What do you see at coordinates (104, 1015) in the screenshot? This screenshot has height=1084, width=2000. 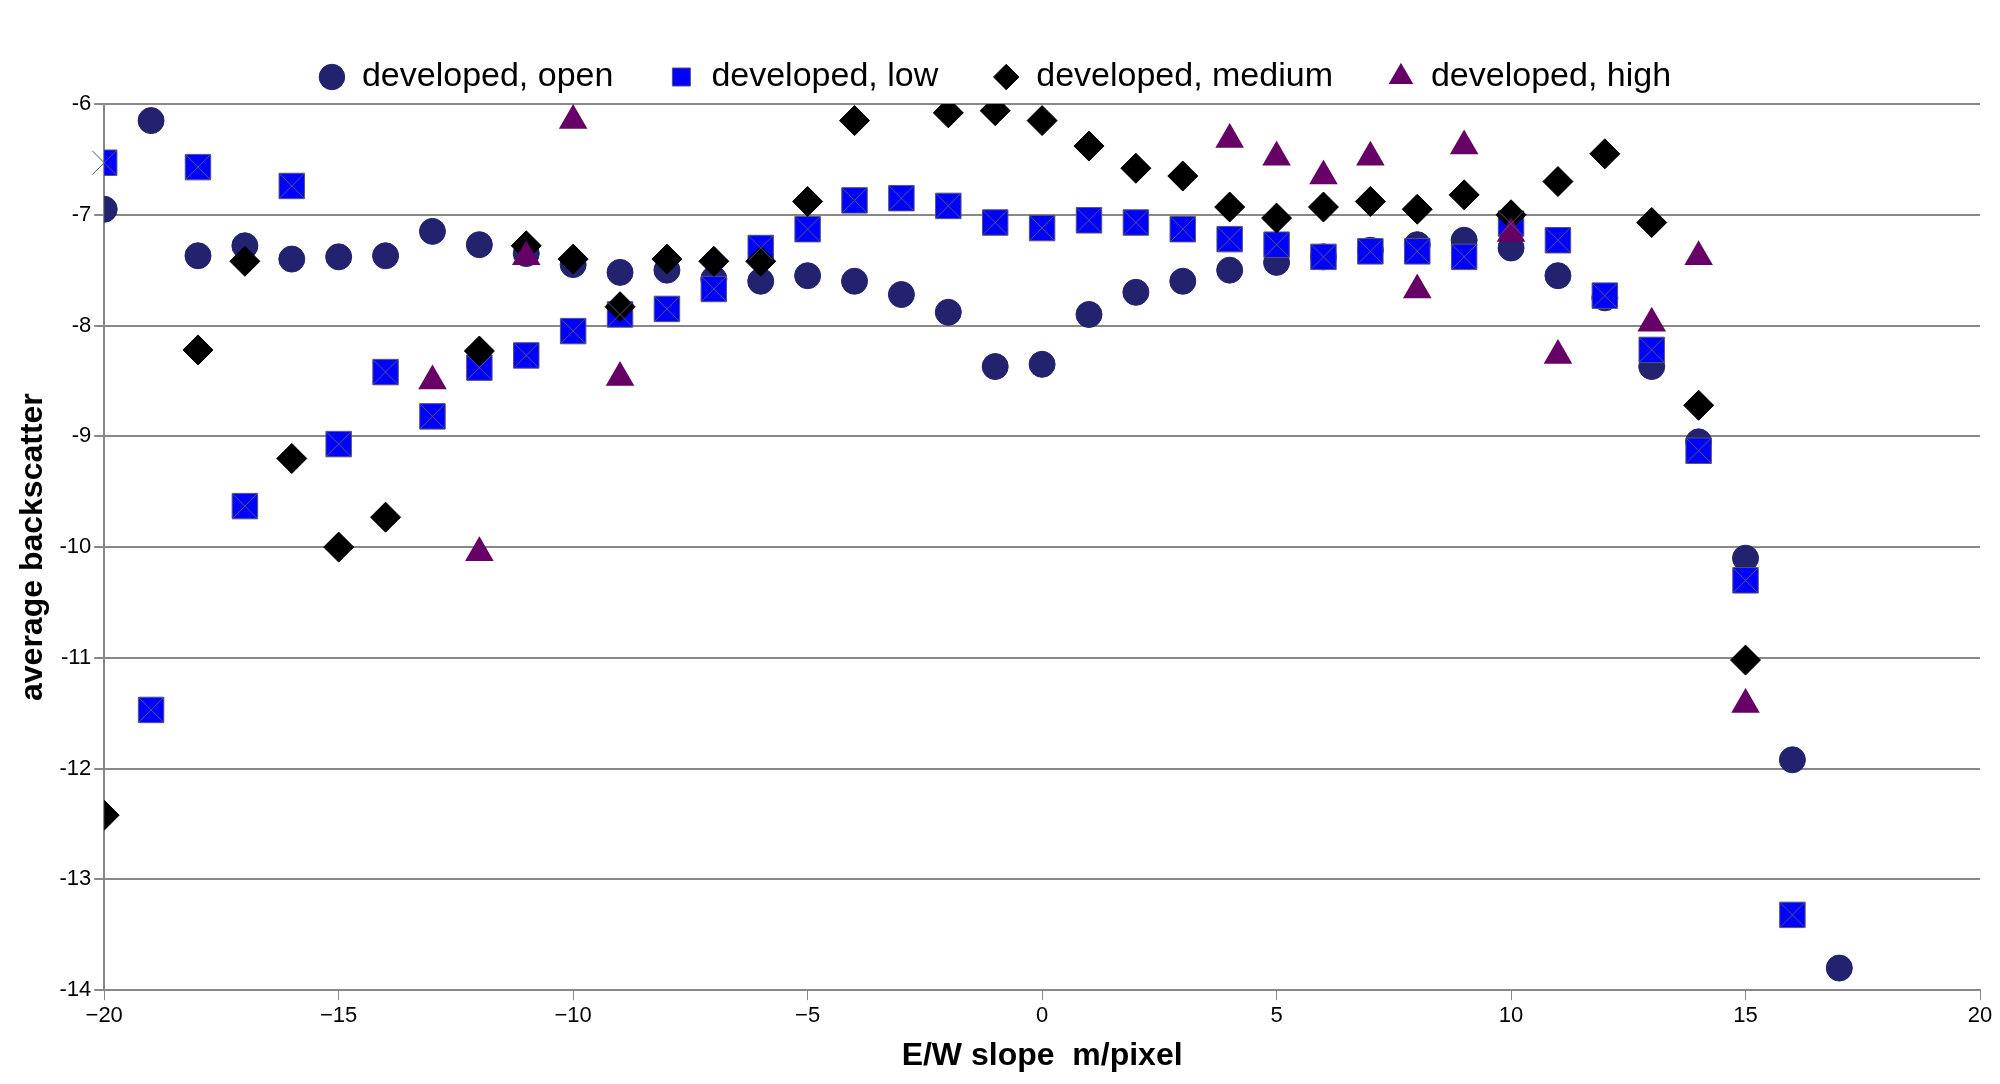 I see `x-tick-label: −20` at bounding box center [104, 1015].